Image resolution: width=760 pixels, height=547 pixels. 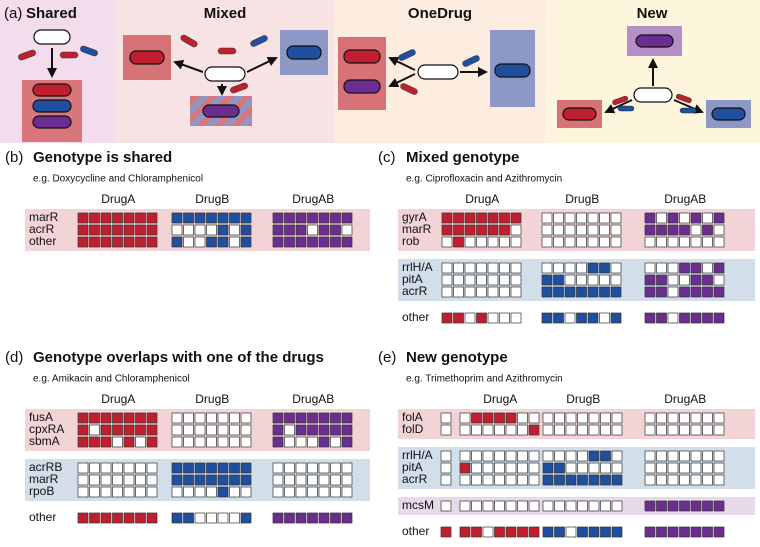 What do you see at coordinates (685, 199) in the screenshot?
I see `column-header: DrugAB` at bounding box center [685, 199].